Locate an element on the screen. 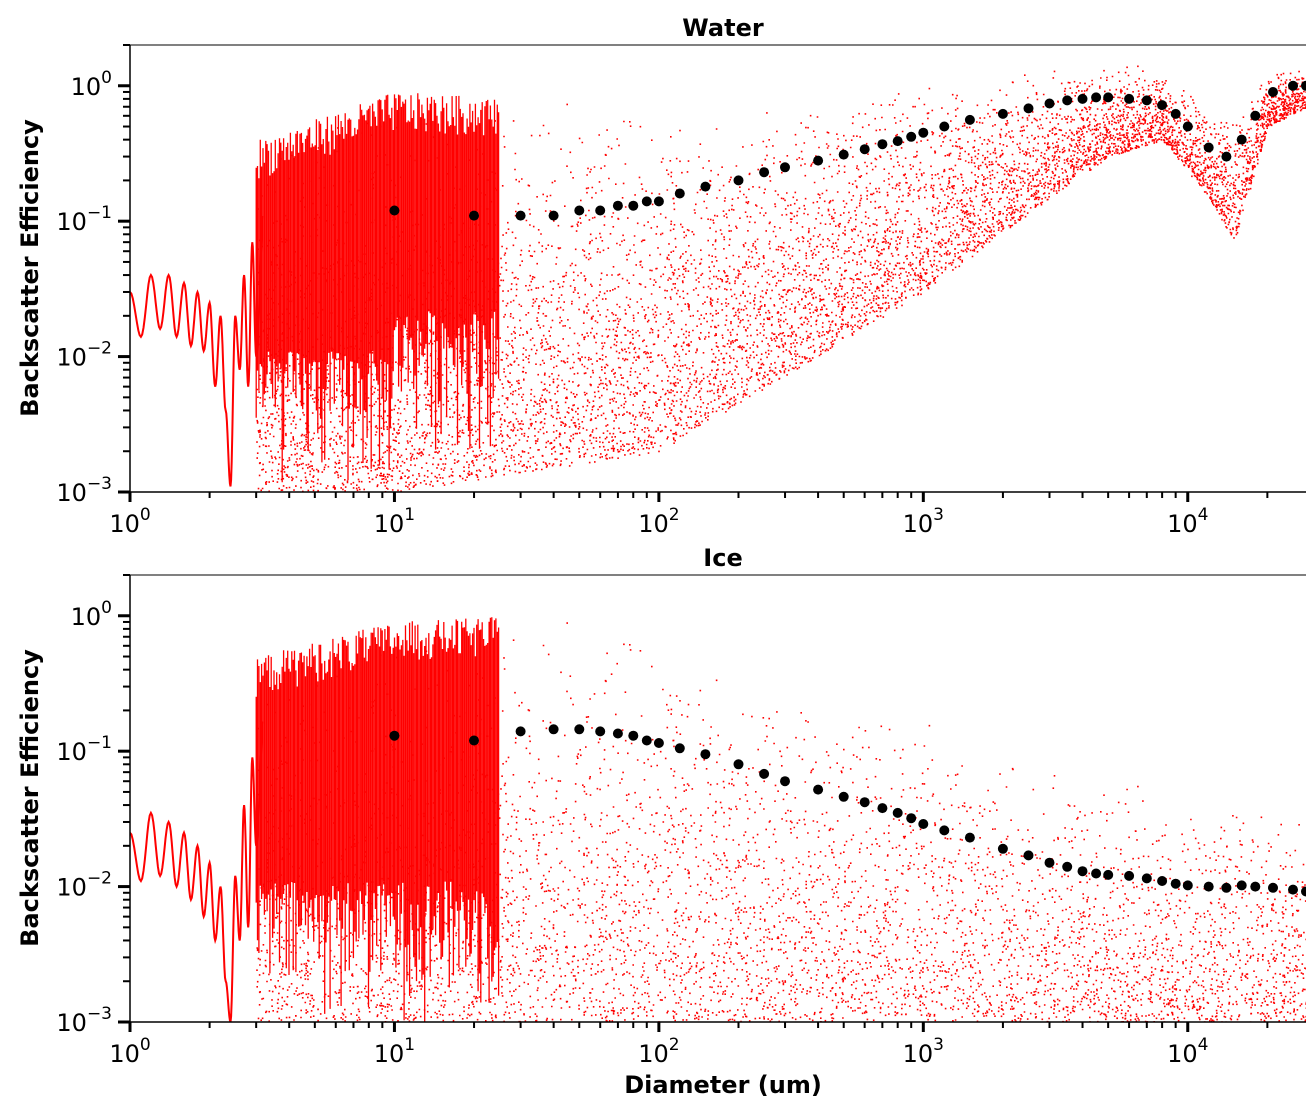 The image size is (1306, 1099). water-ylabel: Backscatter Efficiency is located at coordinates (30, 268).